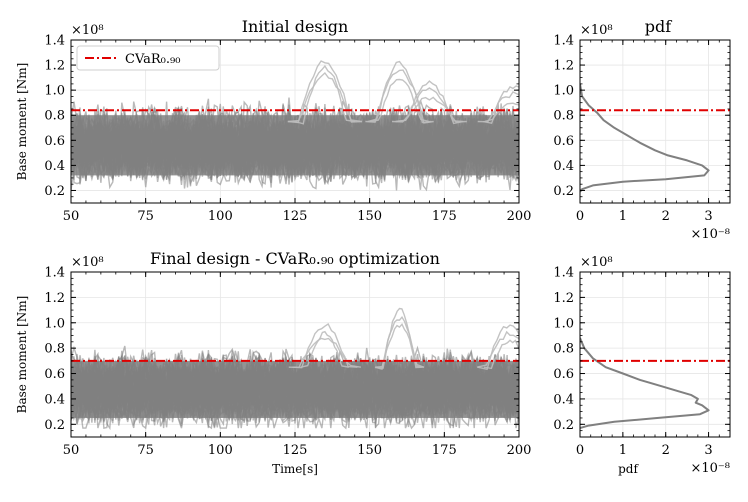  What do you see at coordinates (220, 216) in the screenshot?
I see `x-tick-label: 100` at bounding box center [220, 216].